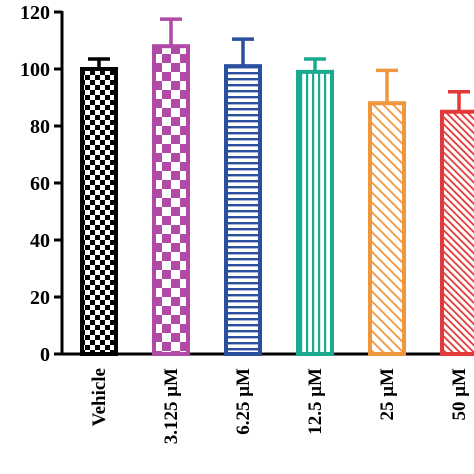 This screenshot has height=474, width=474. Describe the element at coordinates (40, 184) in the screenshot. I see `y-tick-label: 60` at that location.